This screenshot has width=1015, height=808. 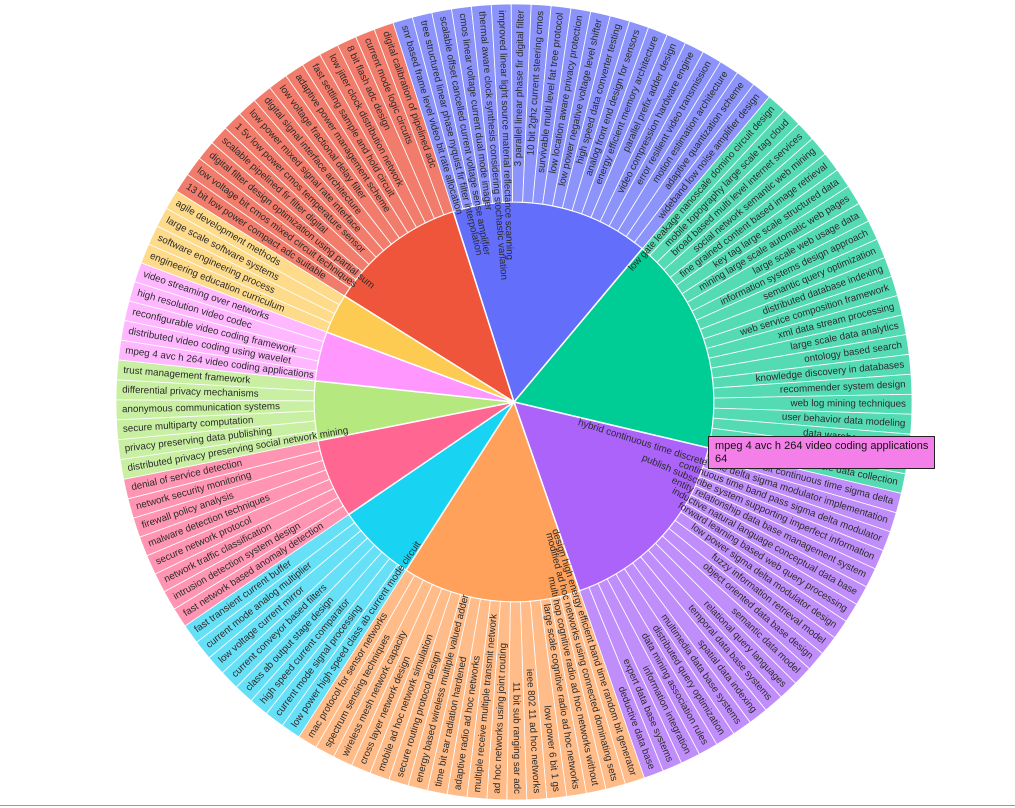 I want to click on sunburst-leaf-segment, so click(x=255, y=248).